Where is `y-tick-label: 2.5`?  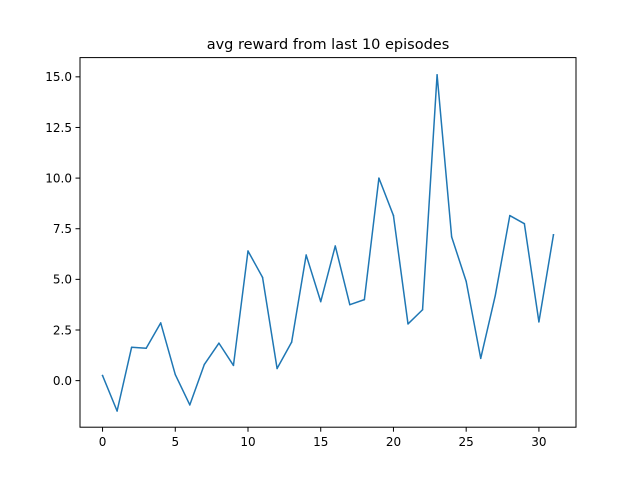
y-tick-label: 2.5 is located at coordinates (62, 330).